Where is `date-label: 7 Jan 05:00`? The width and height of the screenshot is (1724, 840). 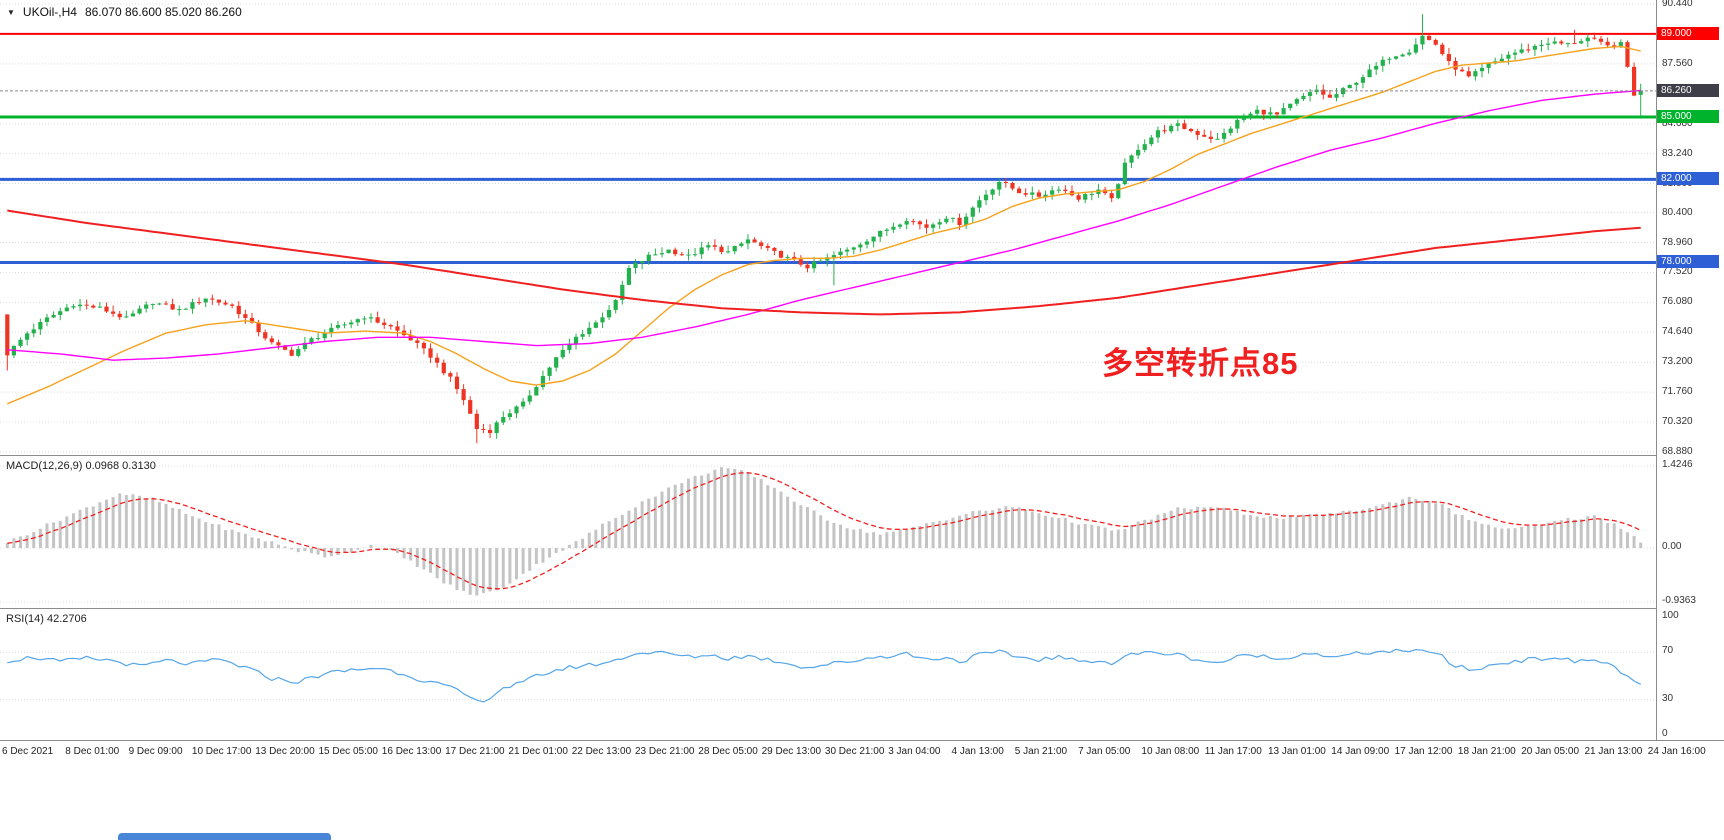
date-label: 7 Jan 05:00 is located at coordinates (1104, 751).